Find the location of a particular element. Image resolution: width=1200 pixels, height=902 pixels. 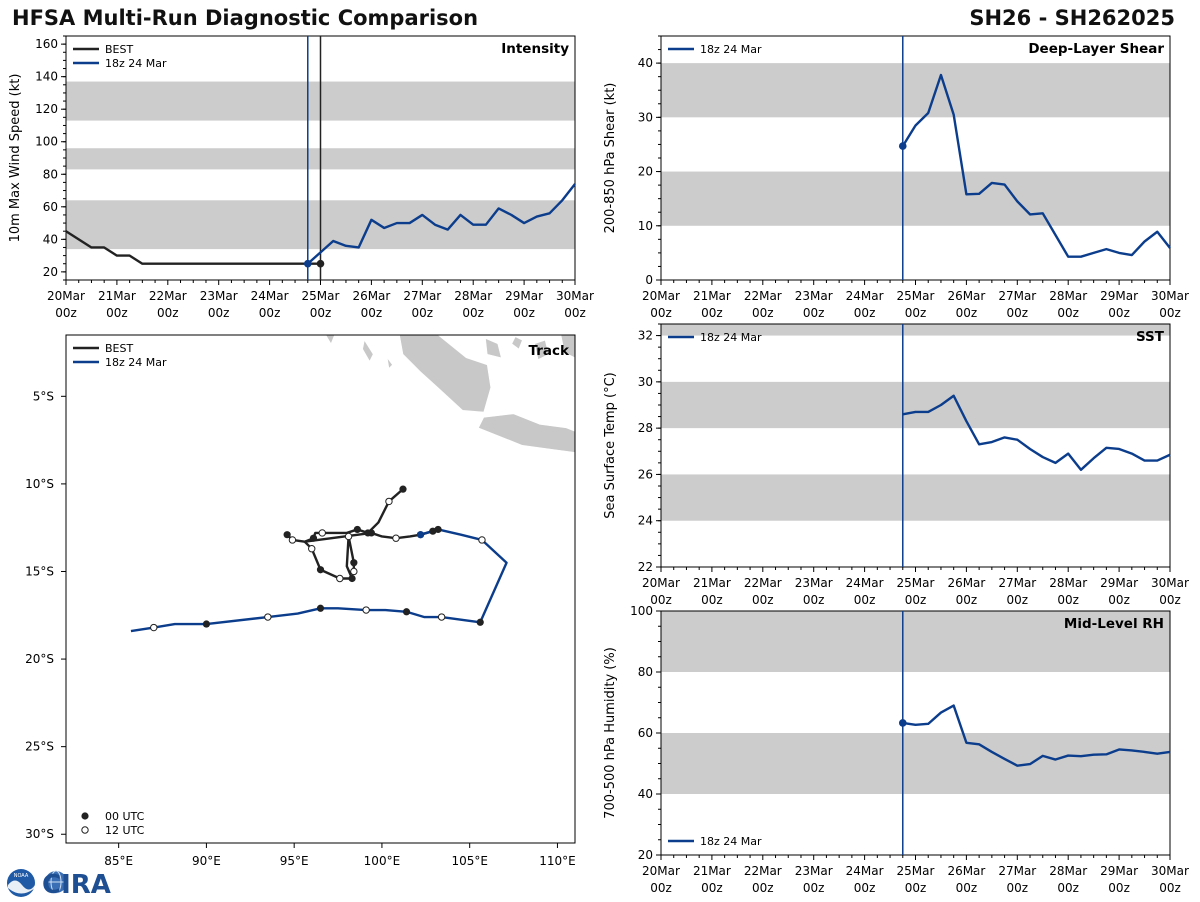

xtick-label-sst: 24Mar is located at coordinates (865, 583).